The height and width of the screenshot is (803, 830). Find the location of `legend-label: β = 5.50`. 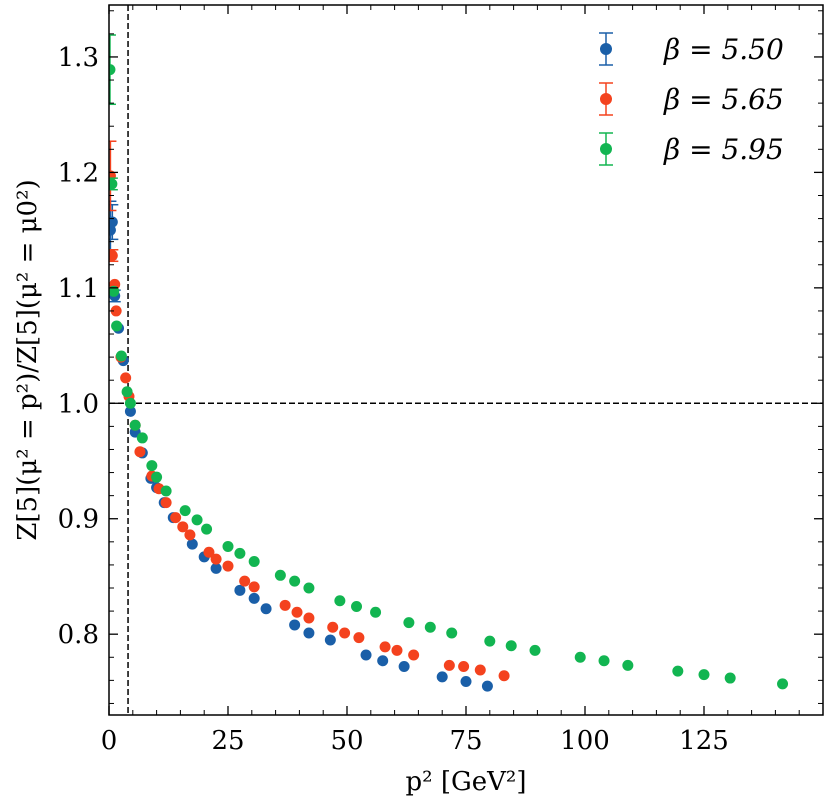

legend-label: β = 5.50 is located at coordinates (723, 49).